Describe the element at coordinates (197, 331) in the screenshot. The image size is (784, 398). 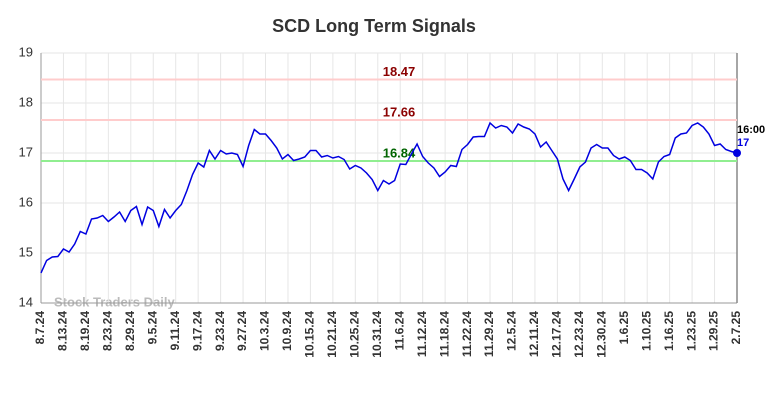
I see `x-tick-label: 9.17.24` at that location.